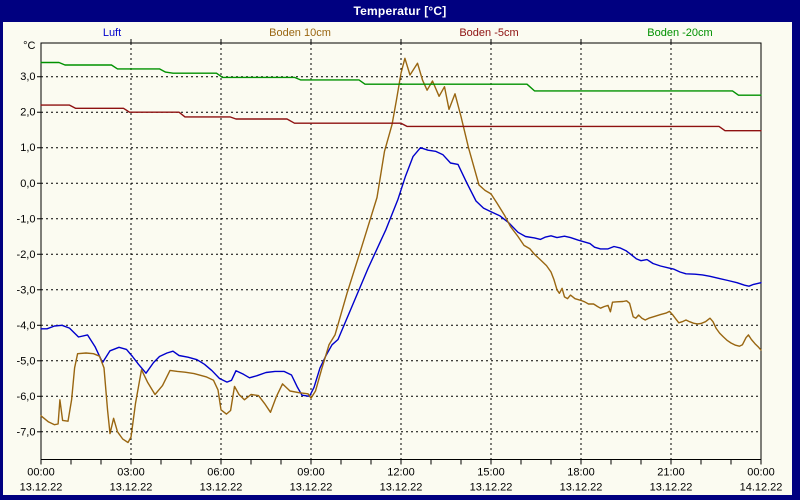  I want to click on x-tick-time-label: 12:00, so click(401, 473).